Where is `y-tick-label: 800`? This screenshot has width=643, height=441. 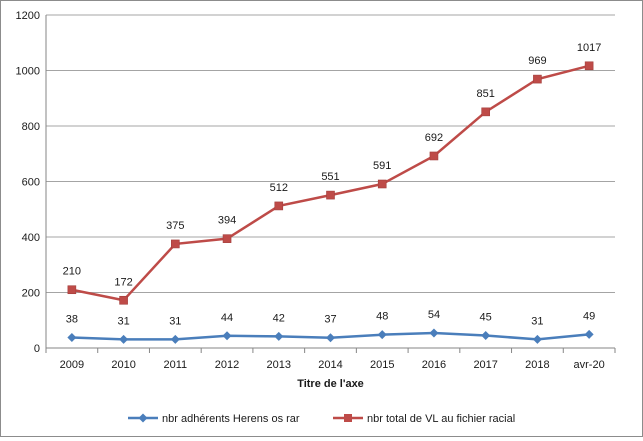
y-tick-label: 800 is located at coordinates (31, 127).